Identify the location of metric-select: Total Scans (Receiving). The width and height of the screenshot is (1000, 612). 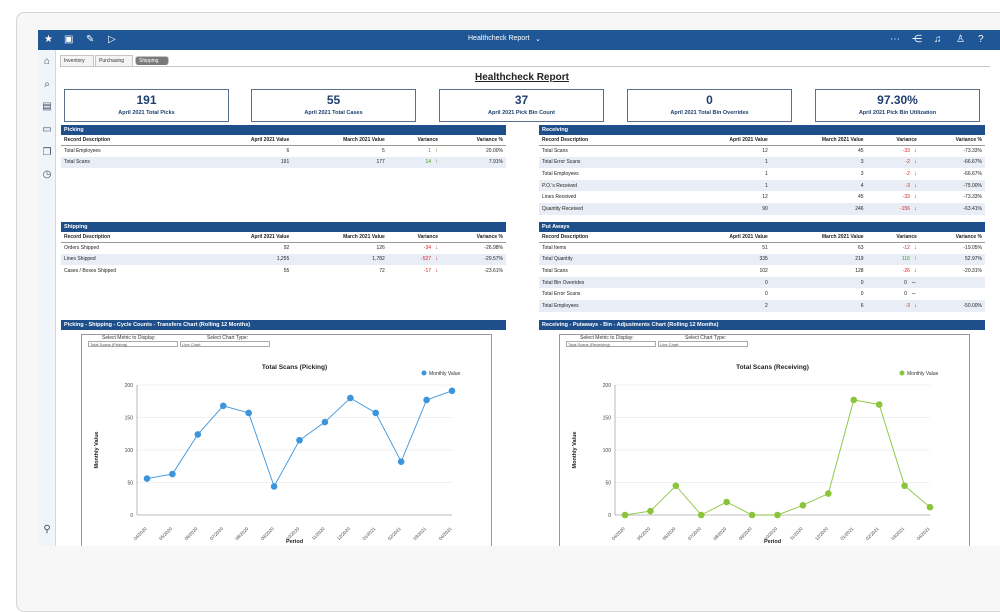
(611, 344).